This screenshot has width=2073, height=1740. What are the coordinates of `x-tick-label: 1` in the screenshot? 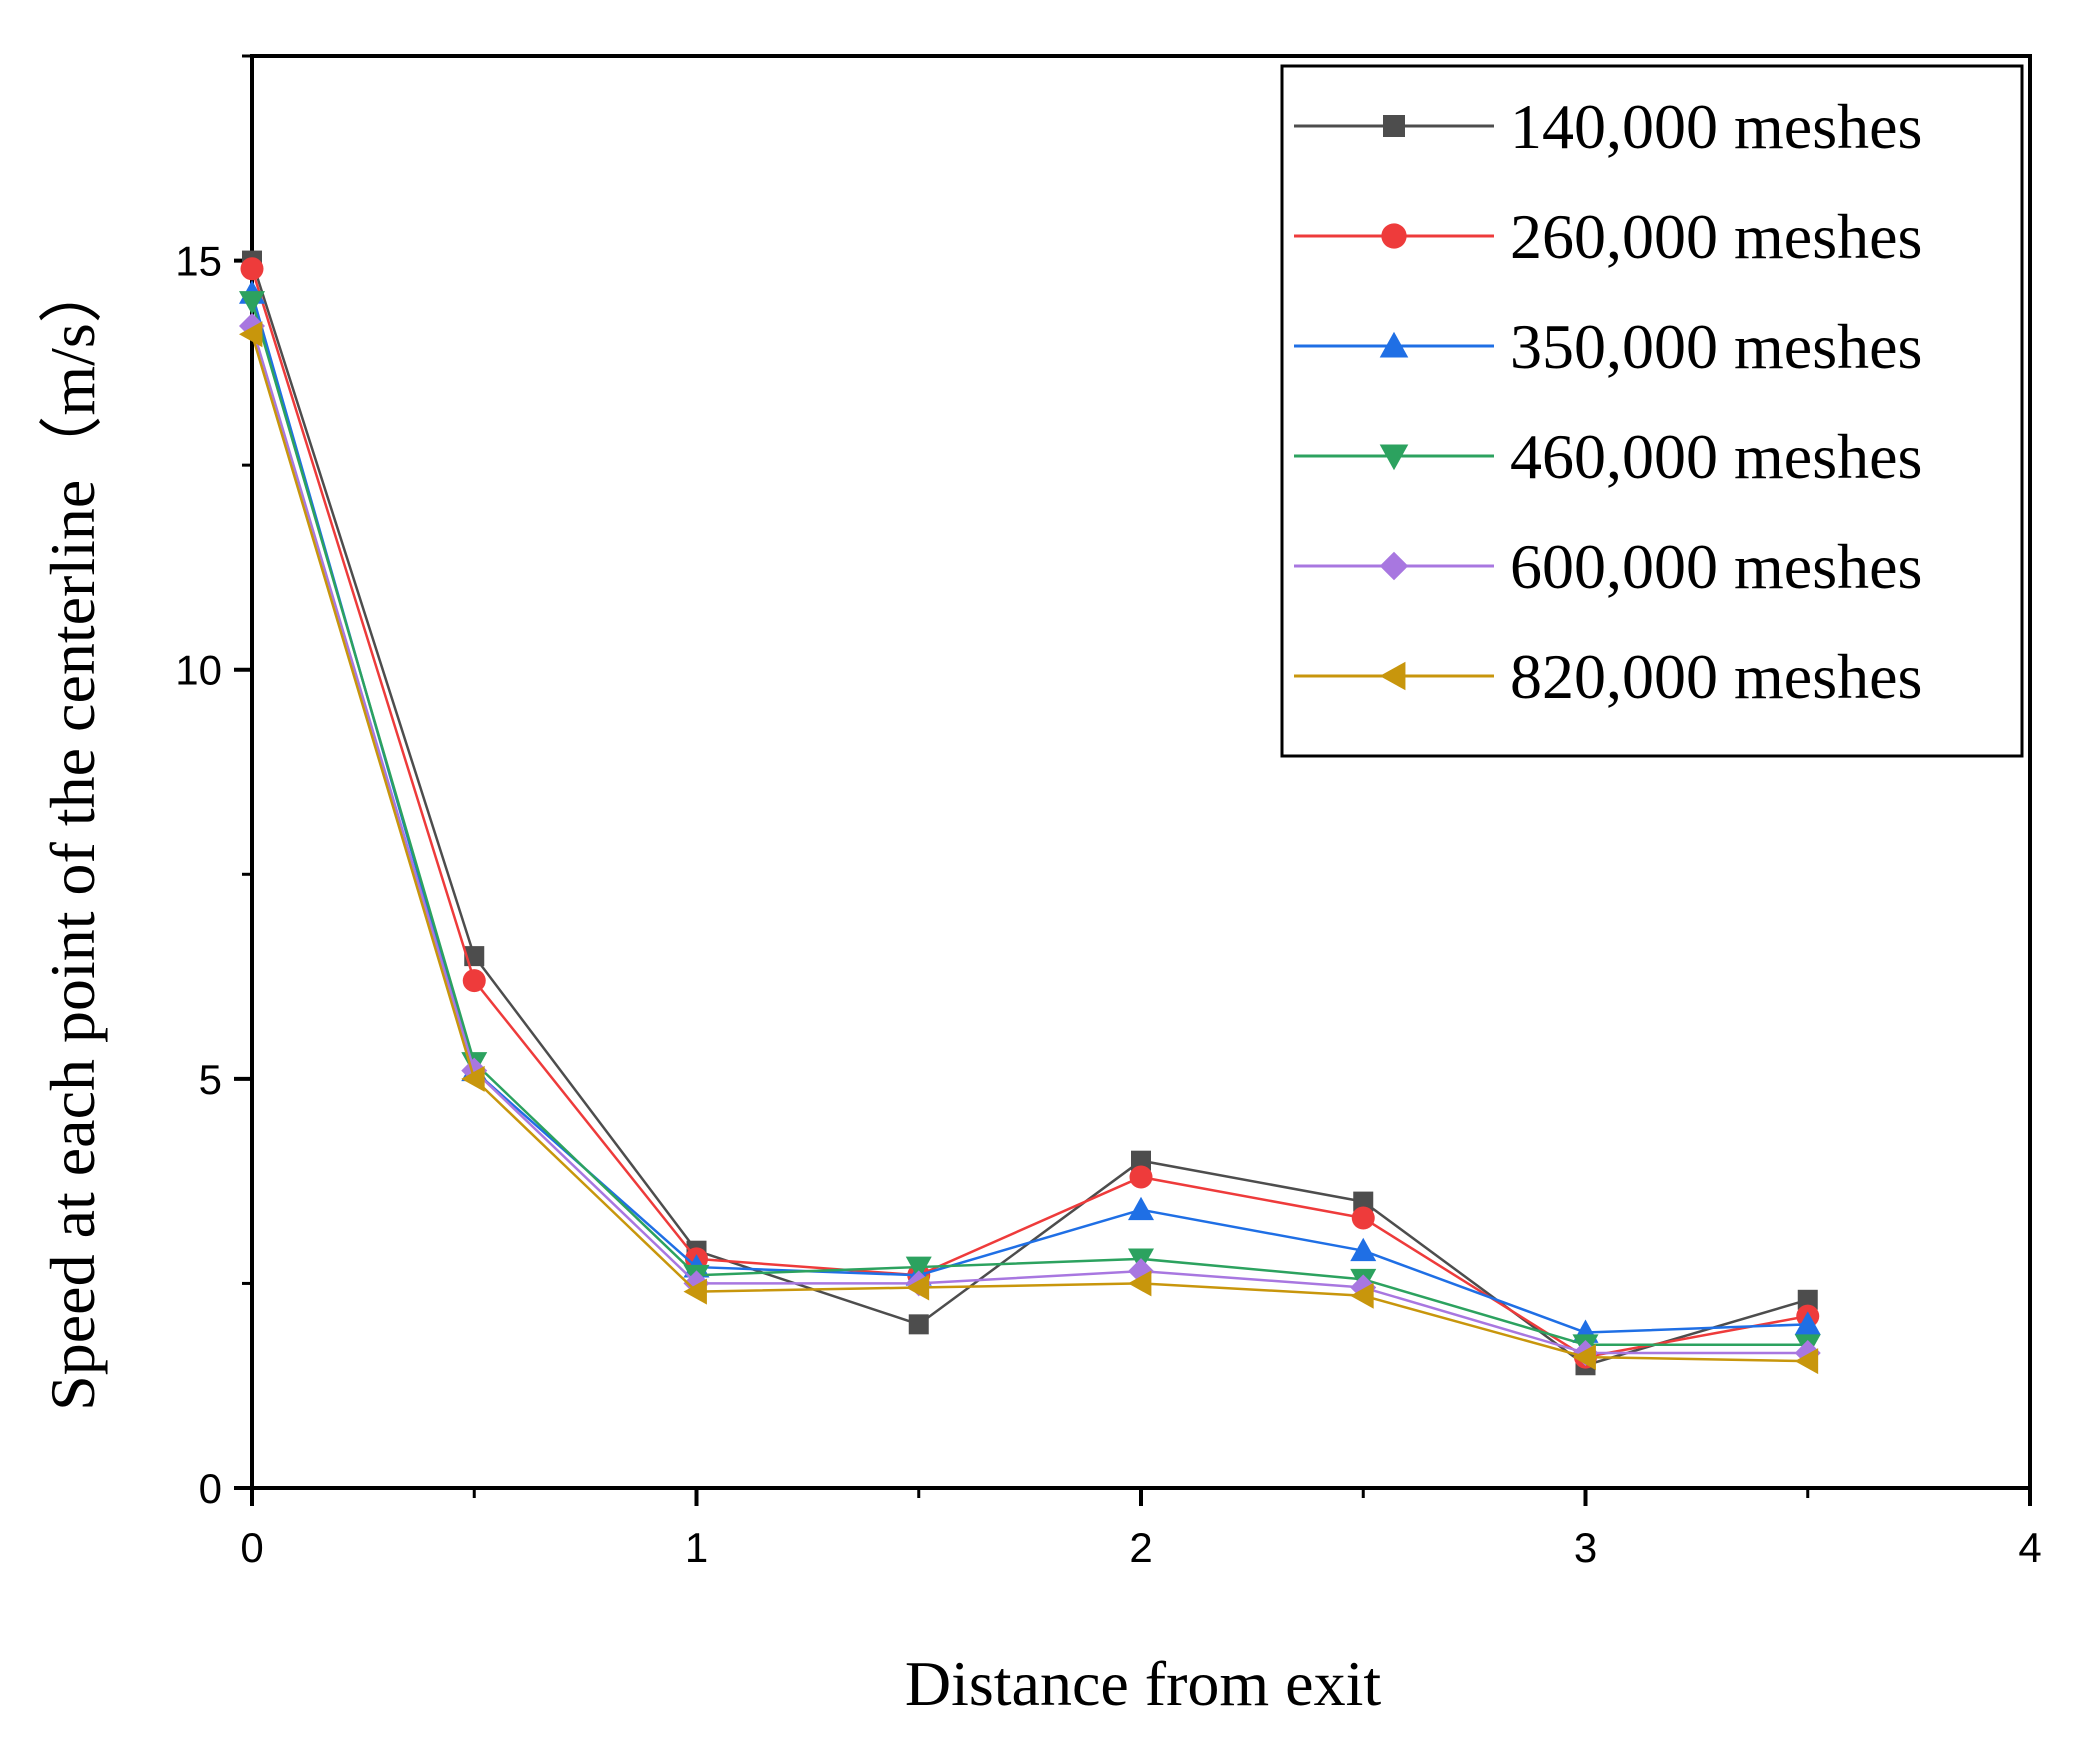 It's located at (696, 1547).